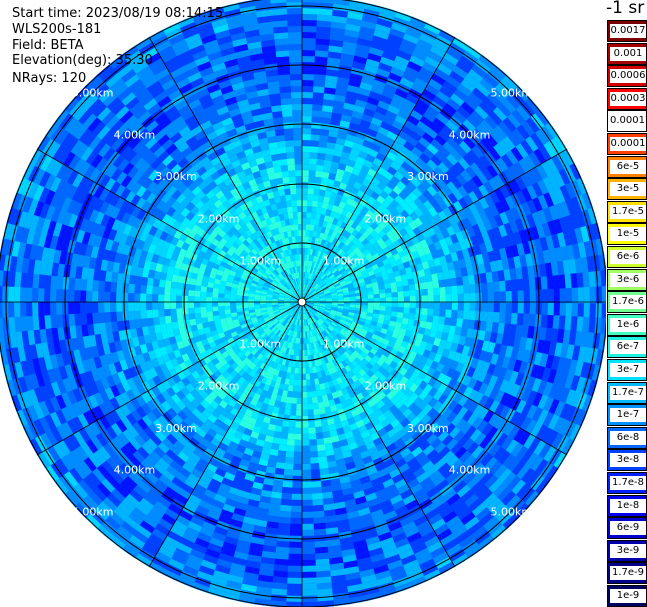  What do you see at coordinates (628, 596) in the screenshot?
I see `colorbar-level-label: 1e-9` at bounding box center [628, 596].